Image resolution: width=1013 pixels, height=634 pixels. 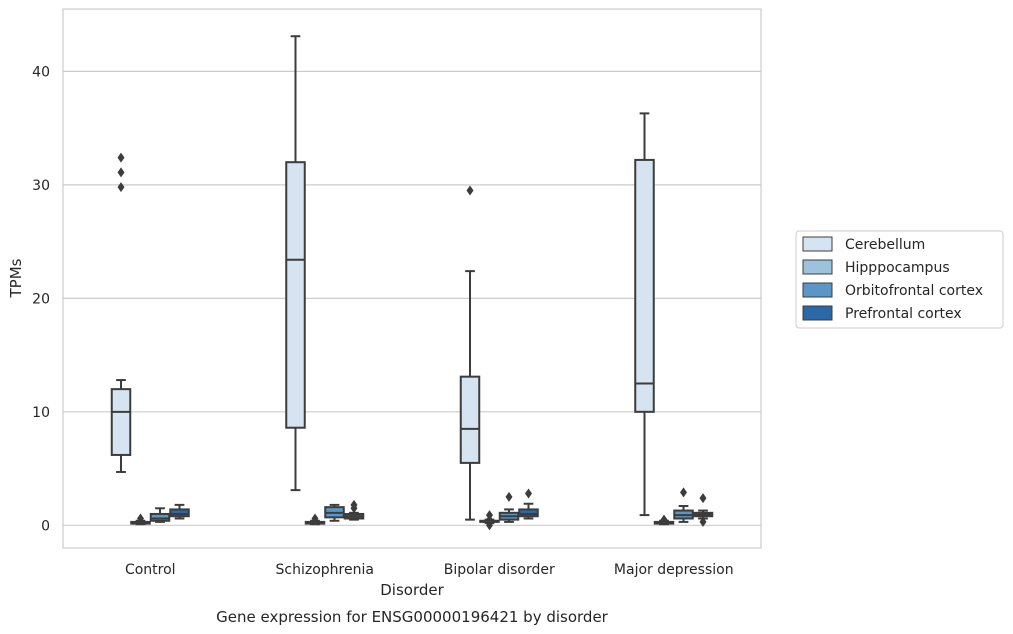 What do you see at coordinates (41, 413) in the screenshot?
I see `y-tick-label: 10` at bounding box center [41, 413].